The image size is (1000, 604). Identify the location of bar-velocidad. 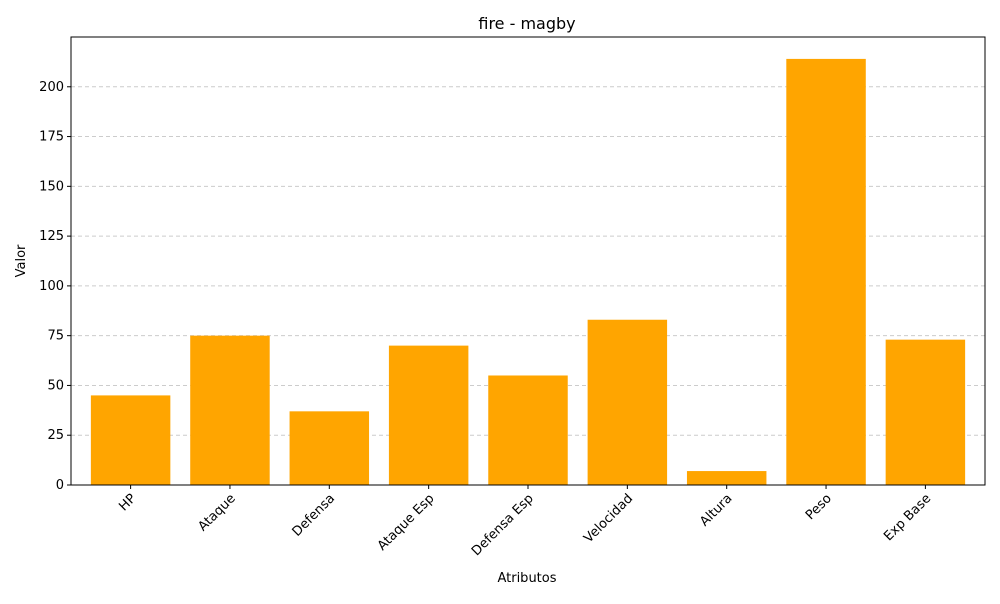
(627, 402).